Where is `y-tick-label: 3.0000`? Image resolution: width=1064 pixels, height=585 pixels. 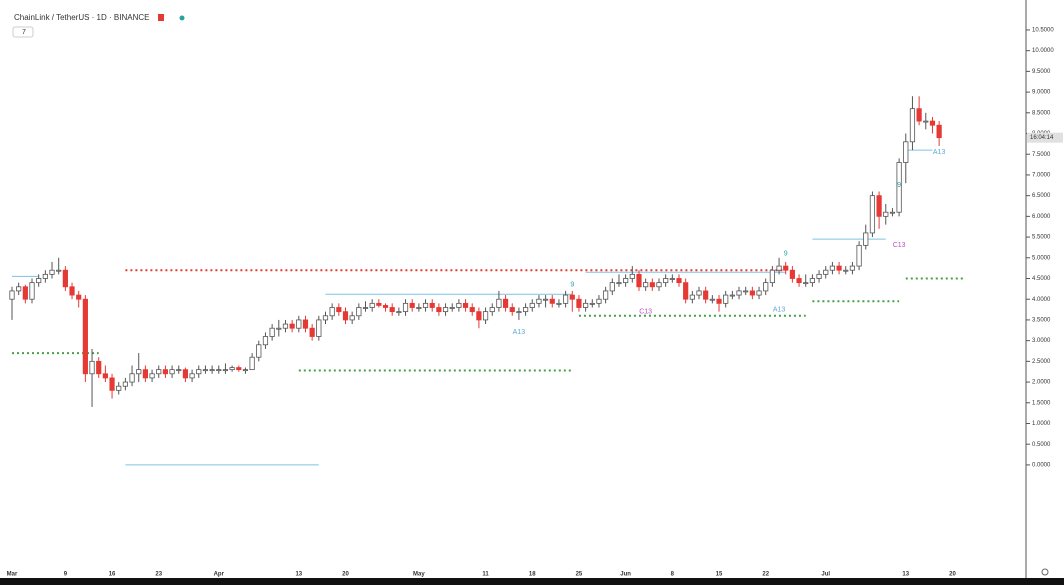
y-tick-label: 3.0000 is located at coordinates (1041, 341).